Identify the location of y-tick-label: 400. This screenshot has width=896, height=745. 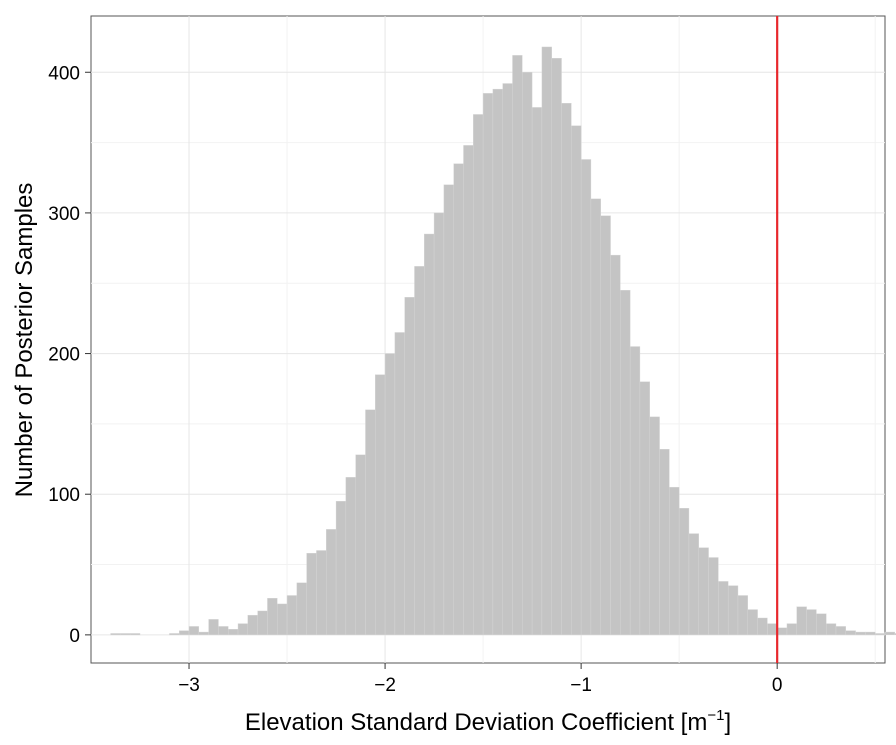
(64, 73).